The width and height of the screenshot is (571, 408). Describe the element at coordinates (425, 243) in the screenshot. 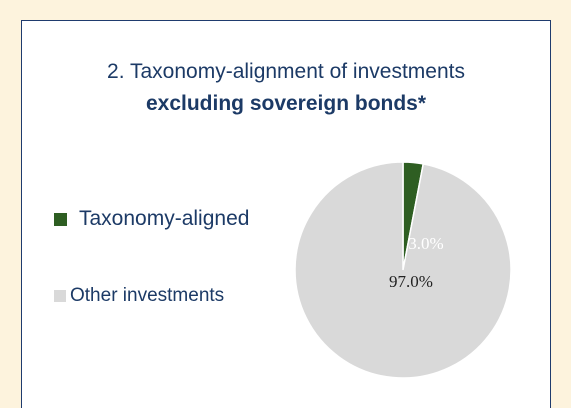

I see `pie-data-label-taxonomy-aligned: 3.0%` at that location.